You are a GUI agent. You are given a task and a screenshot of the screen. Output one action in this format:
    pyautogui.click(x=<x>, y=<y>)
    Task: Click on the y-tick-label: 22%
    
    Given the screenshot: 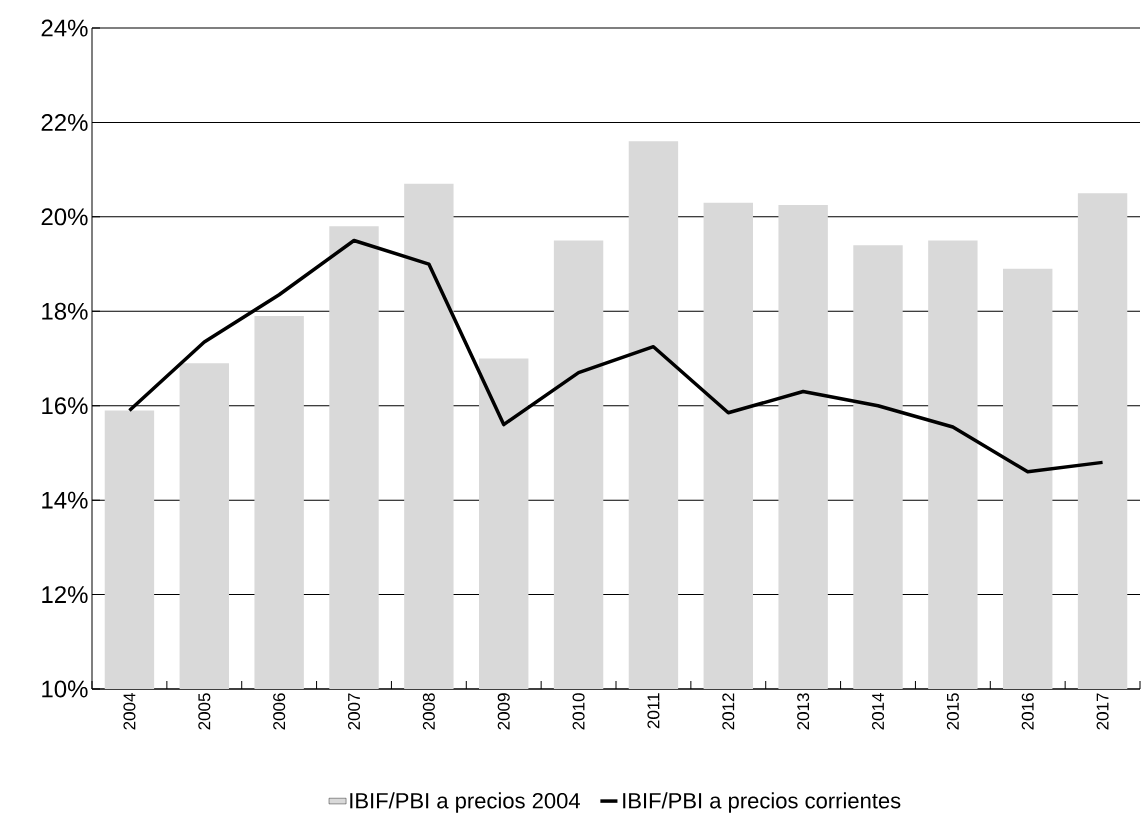 What is the action you would take?
    pyautogui.click(x=64, y=122)
    